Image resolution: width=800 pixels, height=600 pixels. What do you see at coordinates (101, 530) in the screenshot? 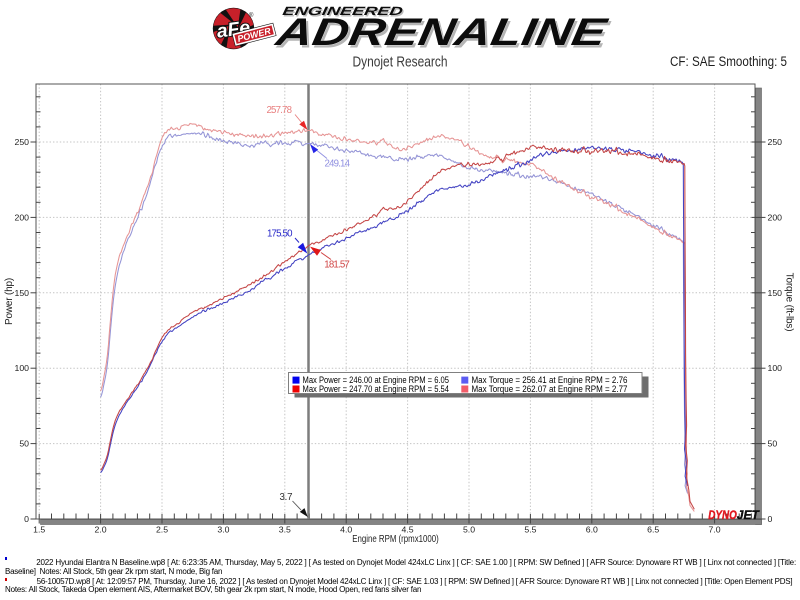
I see `svg-text: 2.0` at bounding box center [101, 530].